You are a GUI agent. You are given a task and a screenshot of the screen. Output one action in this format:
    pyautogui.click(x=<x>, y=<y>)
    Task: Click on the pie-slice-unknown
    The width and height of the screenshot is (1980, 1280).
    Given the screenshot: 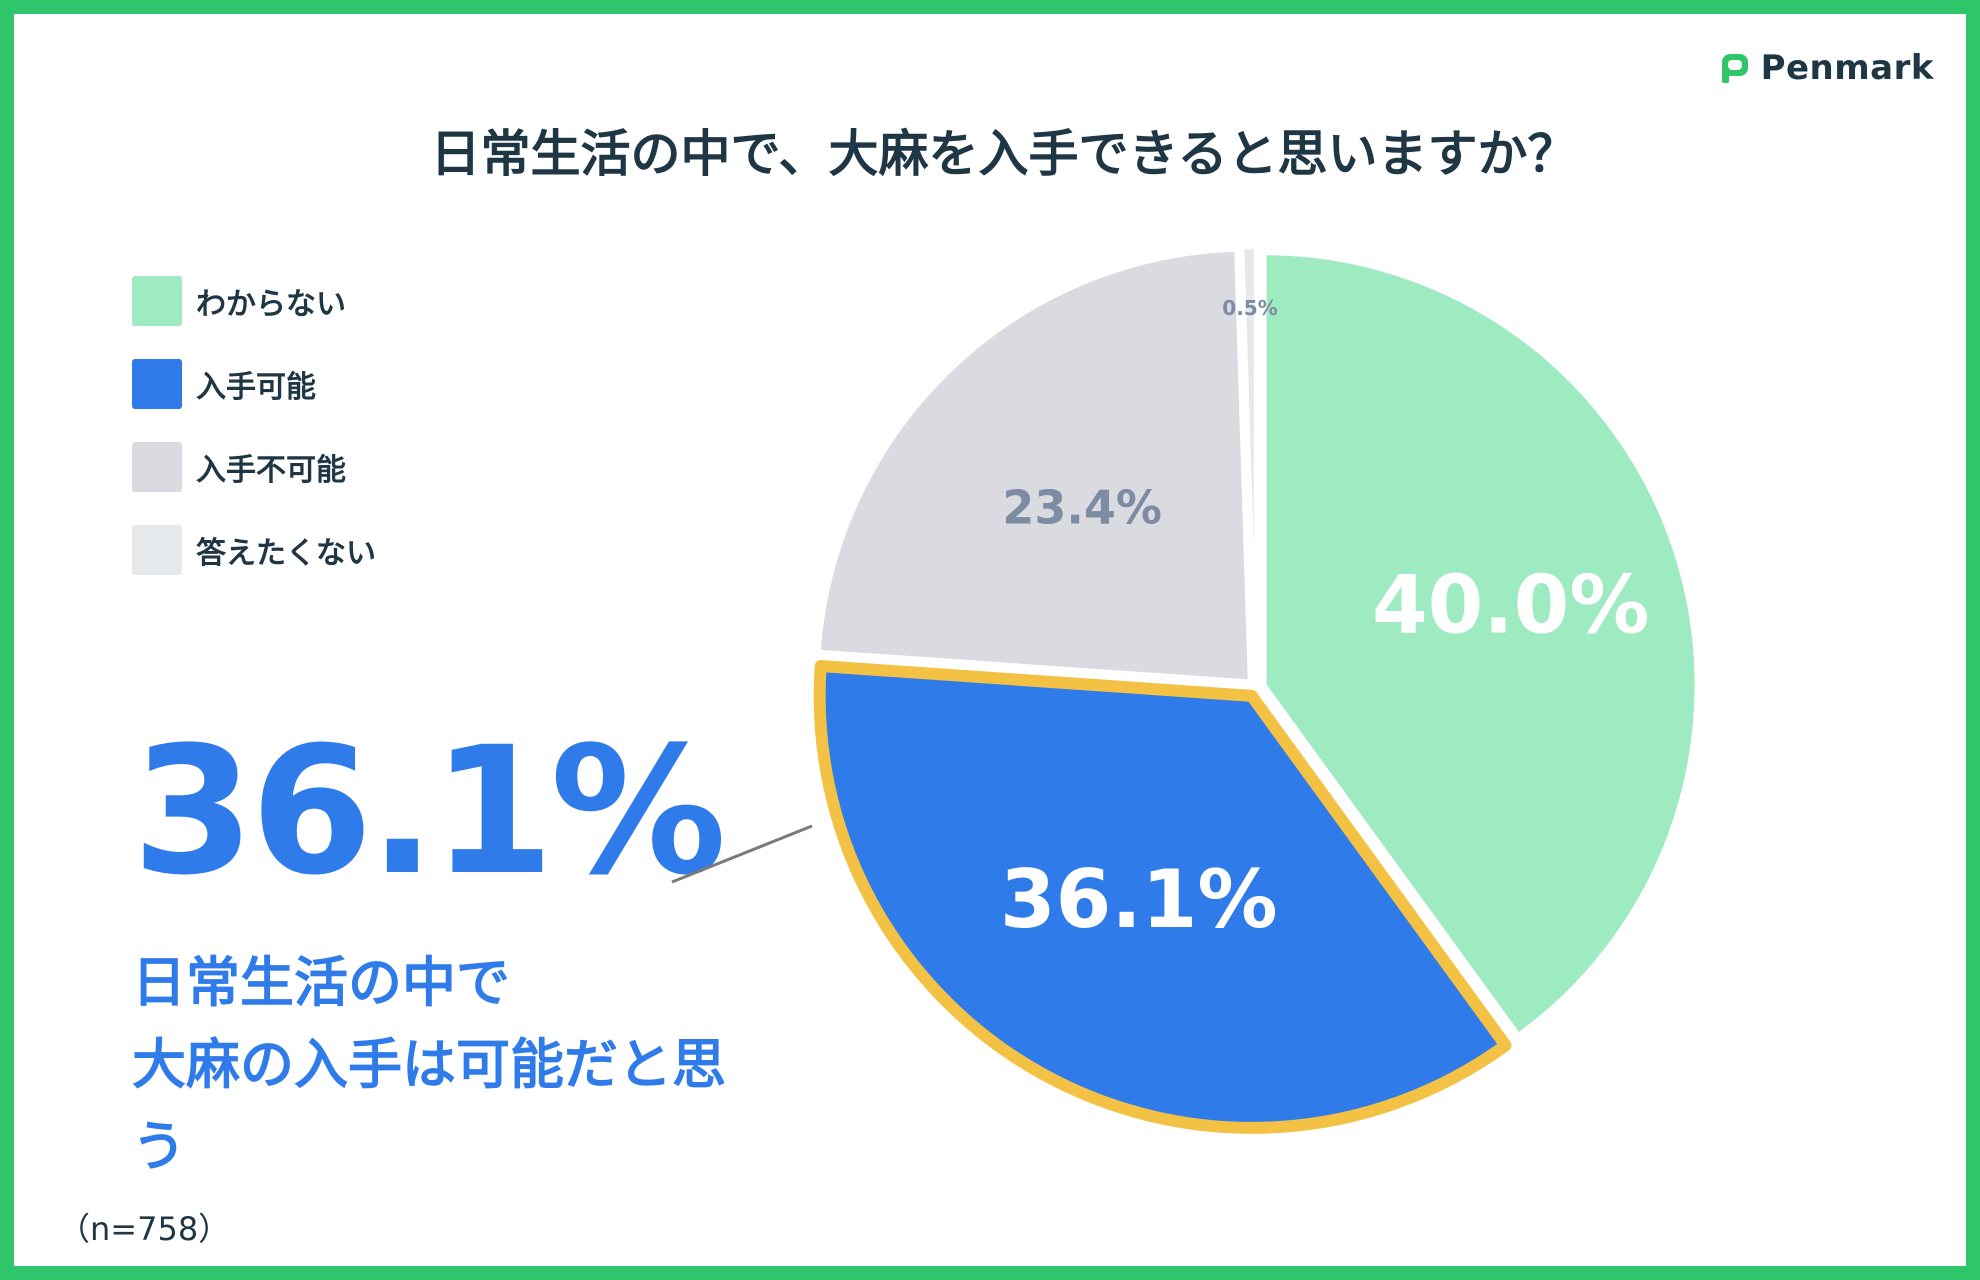 What is the action you would take?
    pyautogui.click(x=1480, y=644)
    